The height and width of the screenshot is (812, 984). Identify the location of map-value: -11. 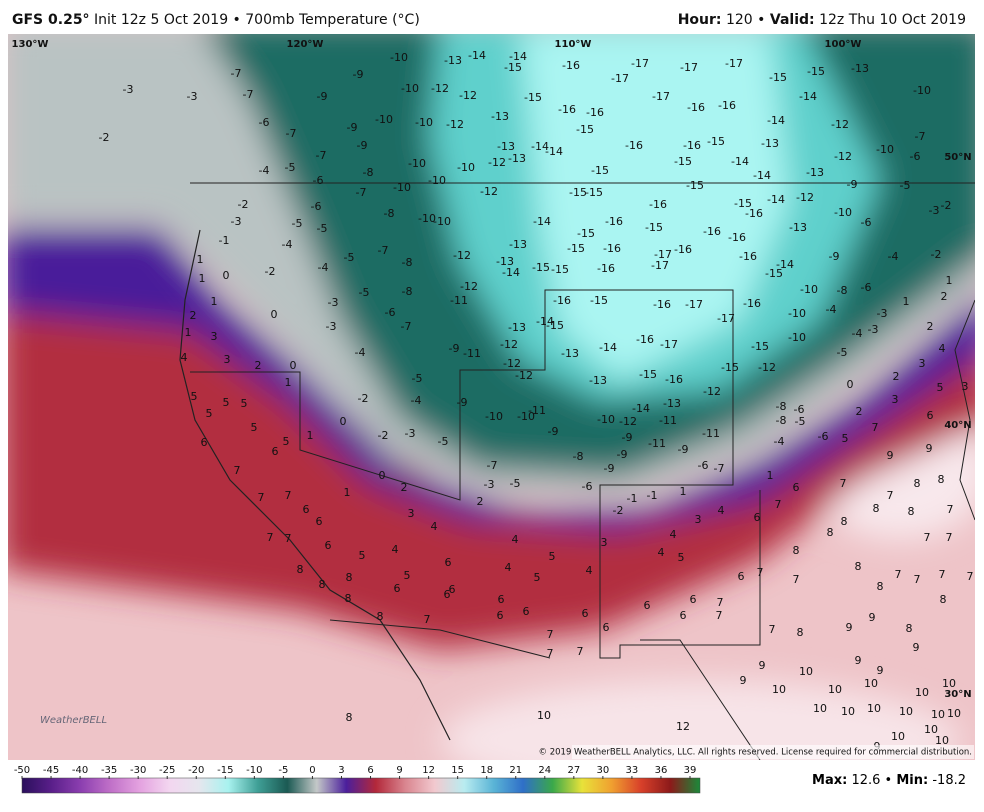
(711, 433).